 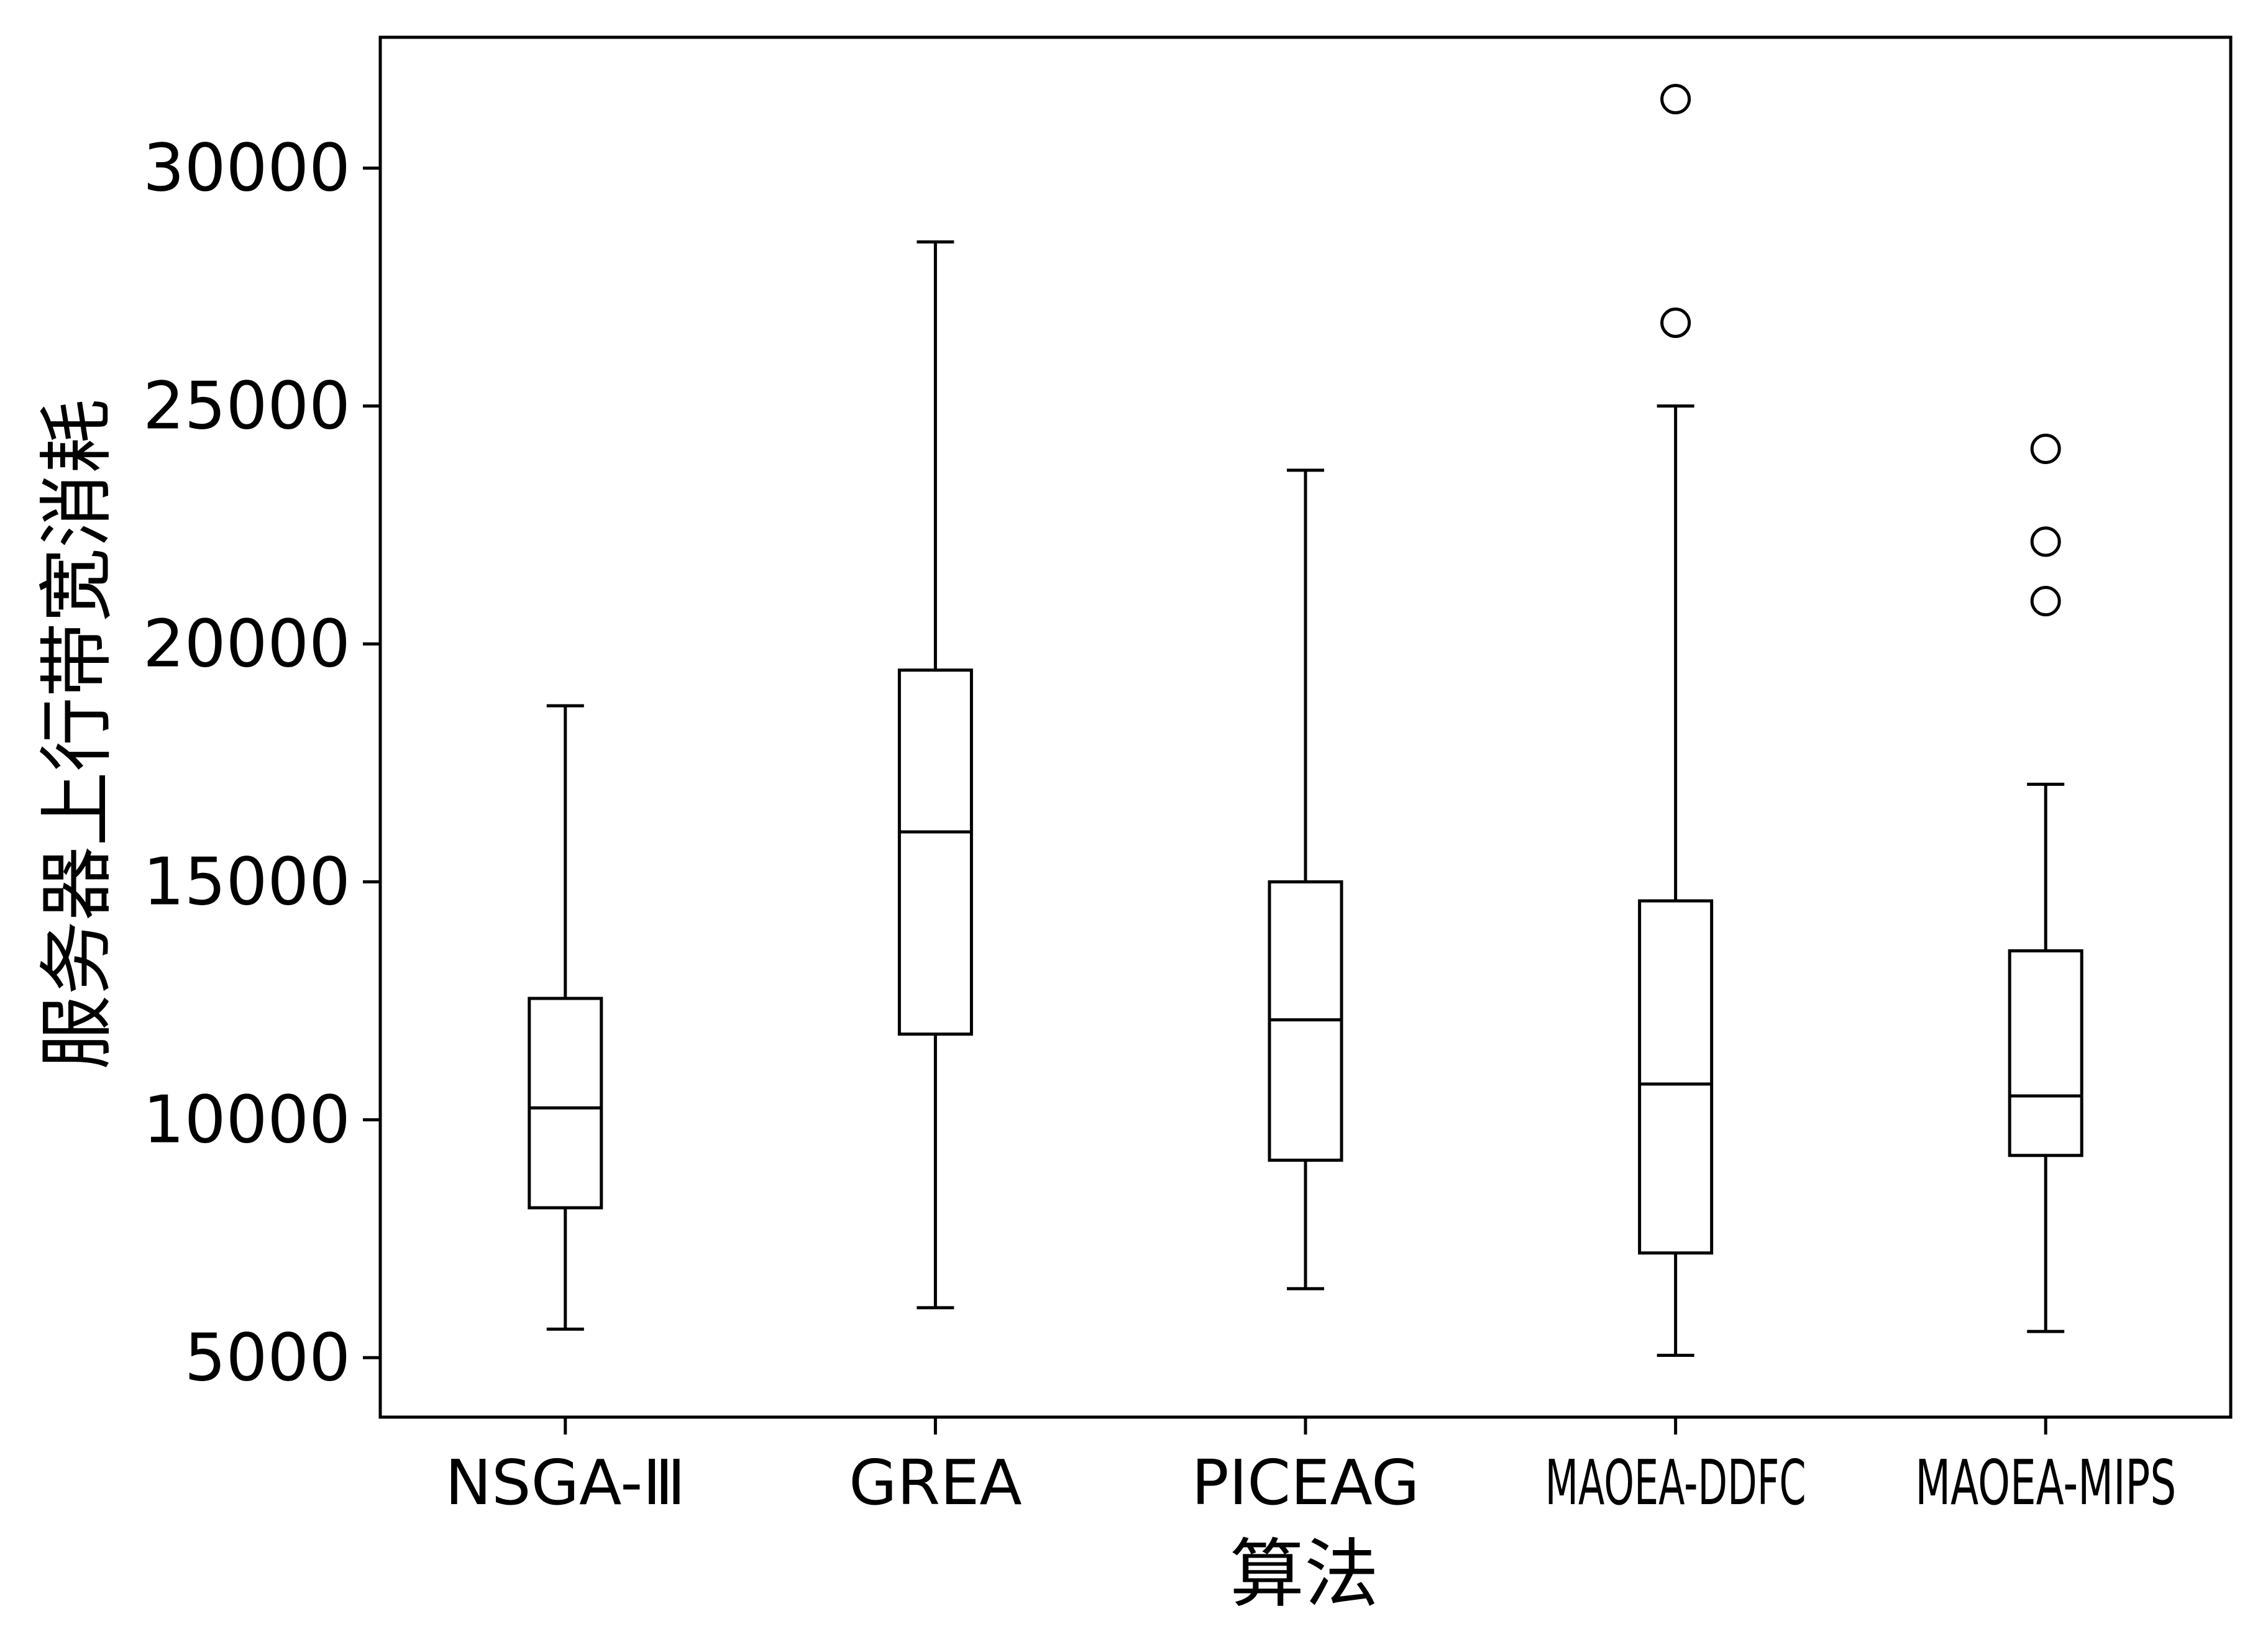 What do you see at coordinates (247, 406) in the screenshot?
I see `y-tick-label: 25000` at bounding box center [247, 406].